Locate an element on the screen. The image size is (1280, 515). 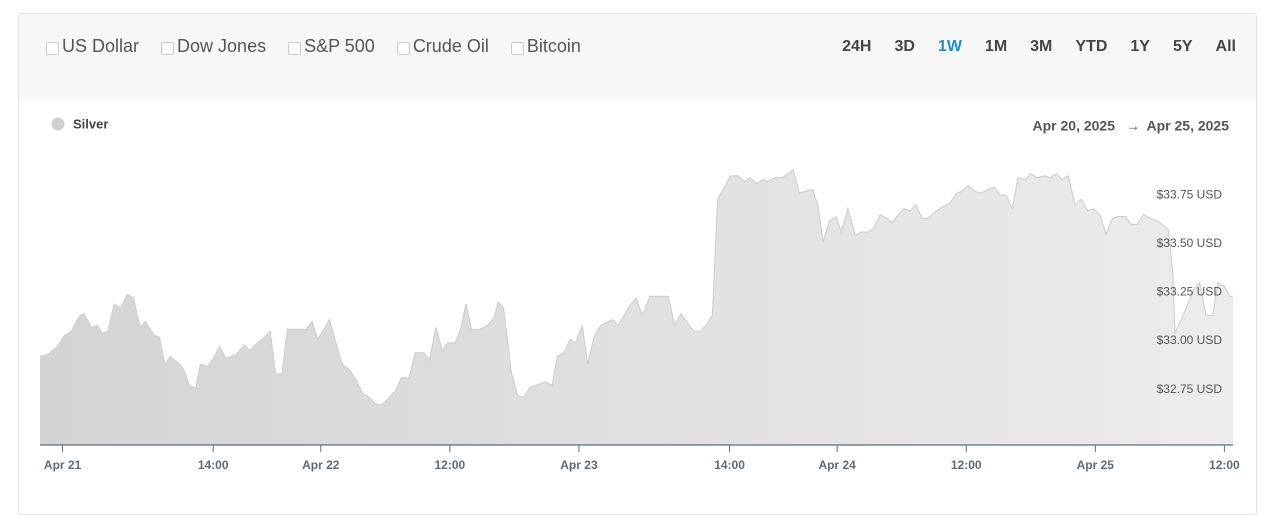
range-button: 5Y is located at coordinates (1182, 46).